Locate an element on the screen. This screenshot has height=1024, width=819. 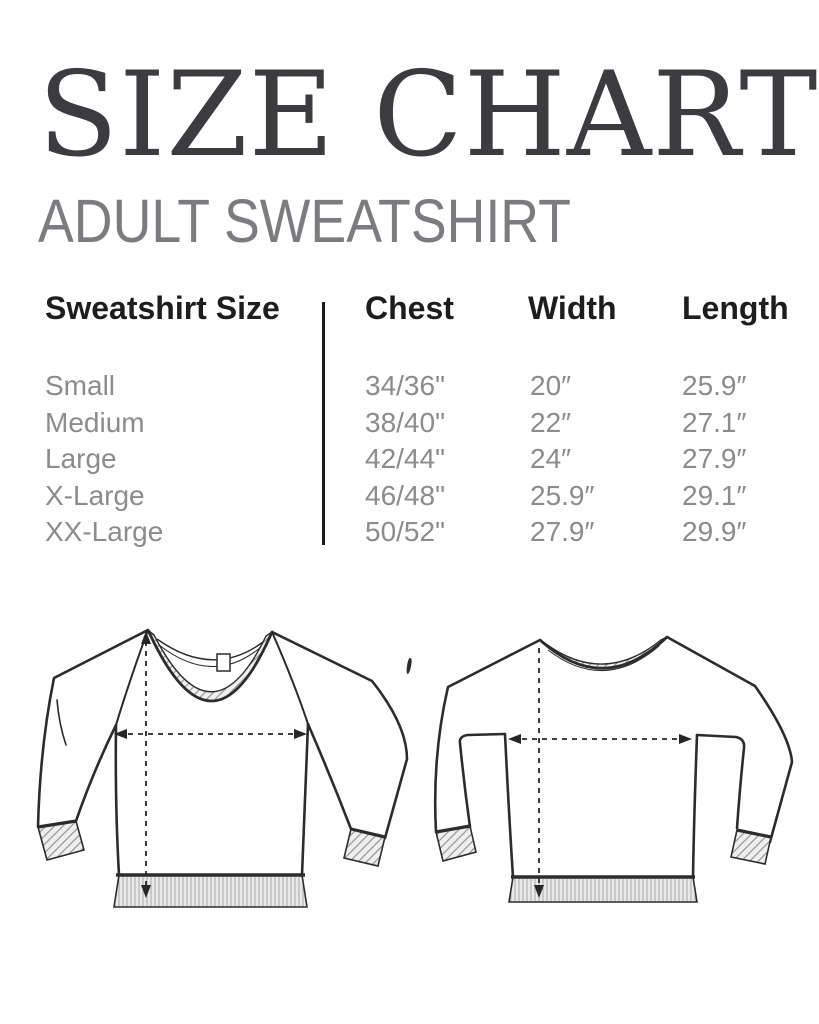
page-title: SIZE CHART is located at coordinates (428, 114).